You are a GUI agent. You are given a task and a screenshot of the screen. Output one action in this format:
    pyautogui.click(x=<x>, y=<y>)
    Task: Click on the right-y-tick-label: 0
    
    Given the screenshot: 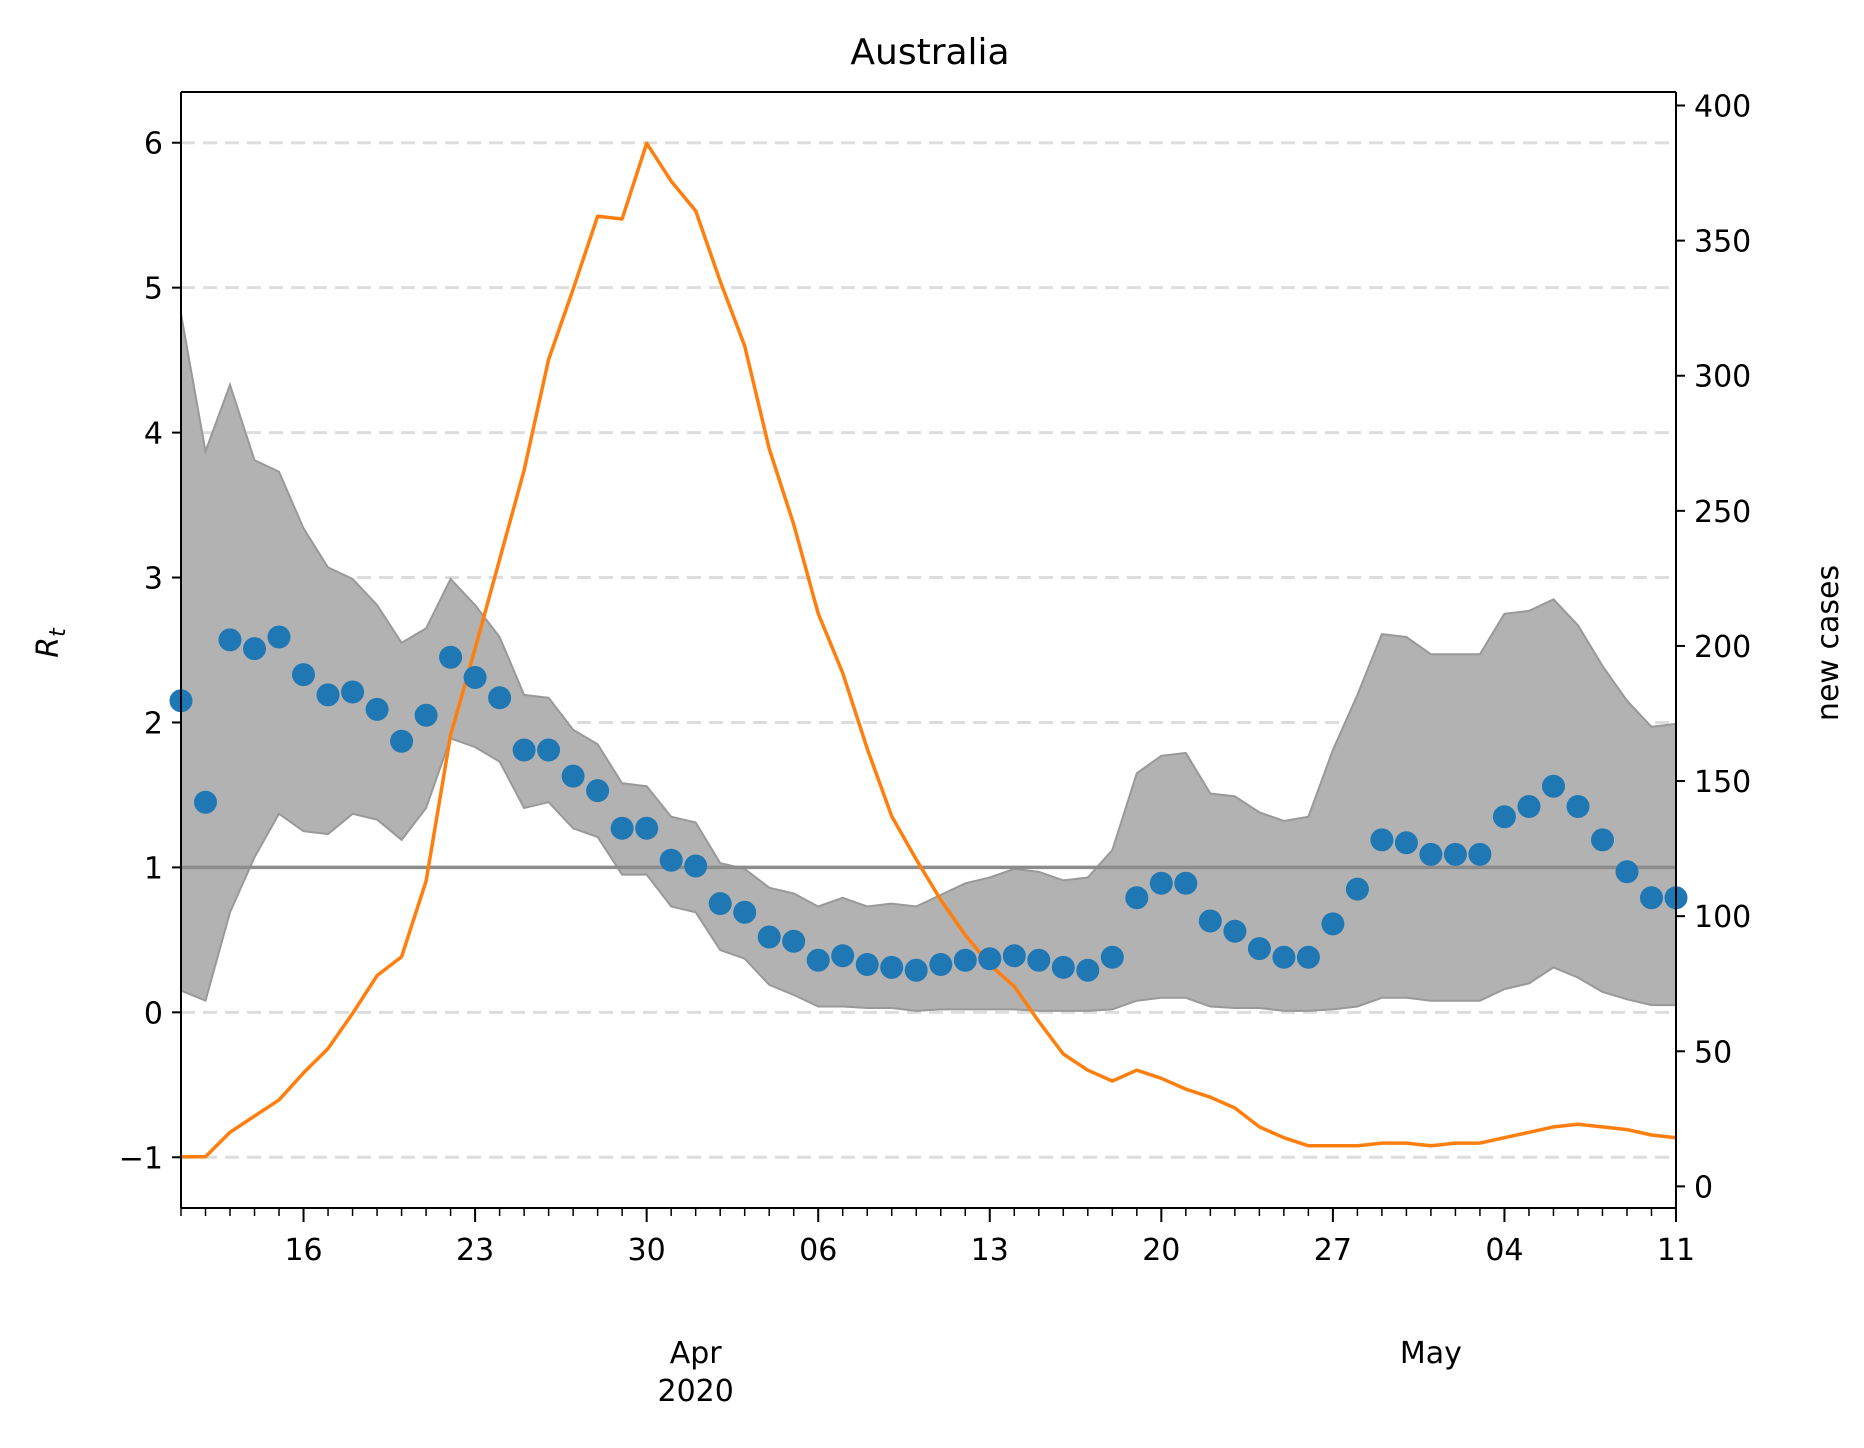 What is the action you would take?
    pyautogui.click(x=1703, y=1187)
    